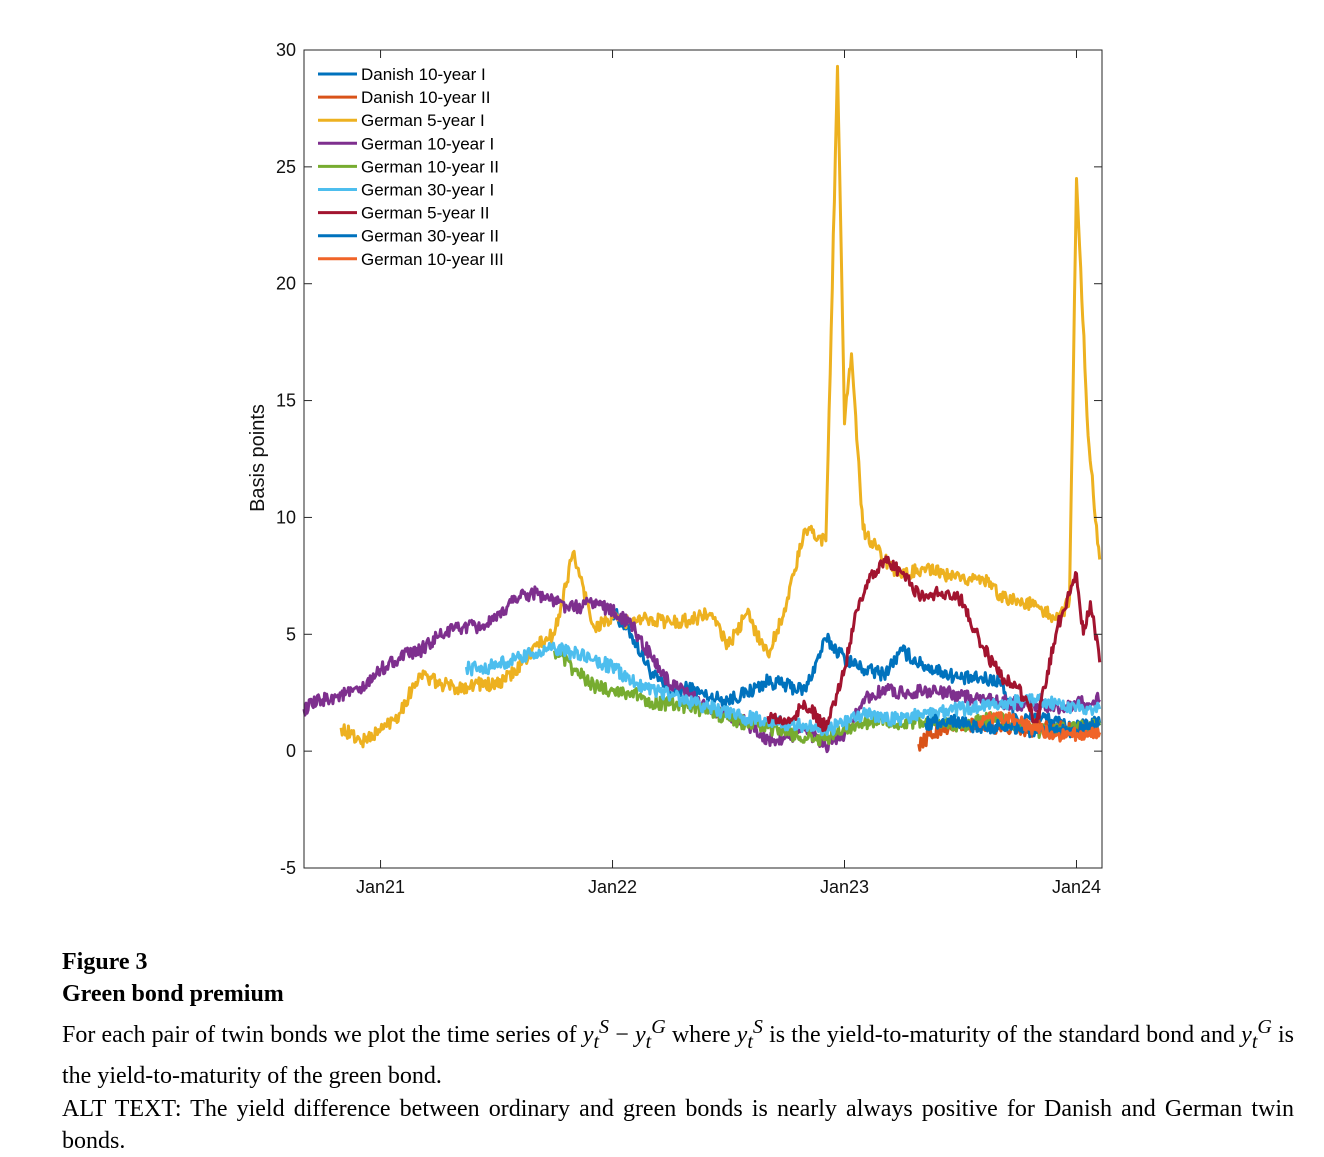  What do you see at coordinates (380, 887) in the screenshot?
I see `x-tick-label: Jan21` at bounding box center [380, 887].